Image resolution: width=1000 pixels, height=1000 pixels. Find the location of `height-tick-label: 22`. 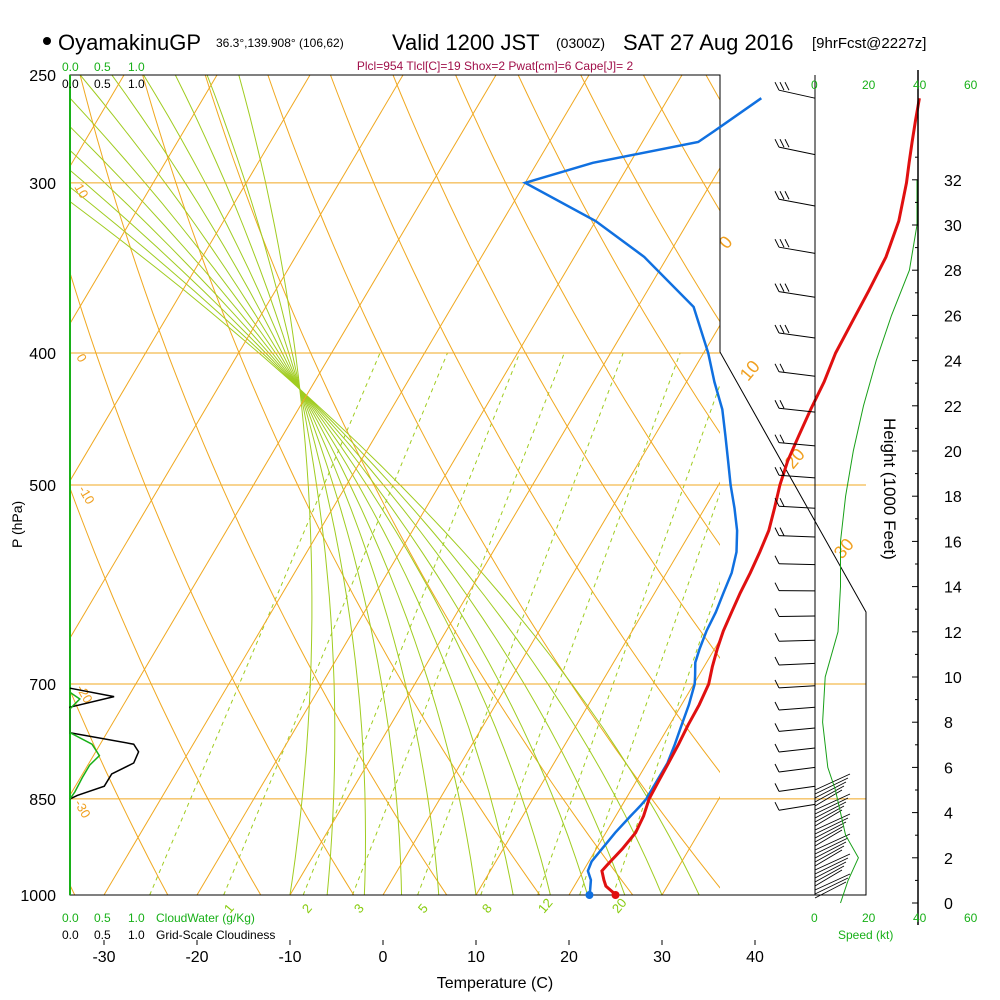

height-tick-label: 22 is located at coordinates (953, 407).